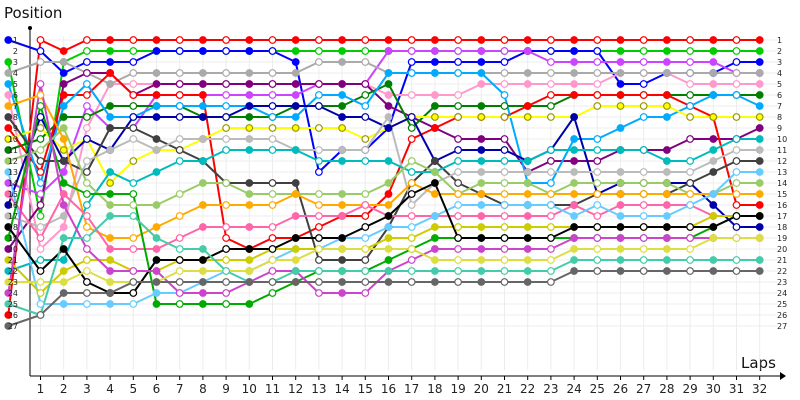 This screenshot has width=800, height=400. I want to click on y-tick-label-left: 7, so click(15, 106).